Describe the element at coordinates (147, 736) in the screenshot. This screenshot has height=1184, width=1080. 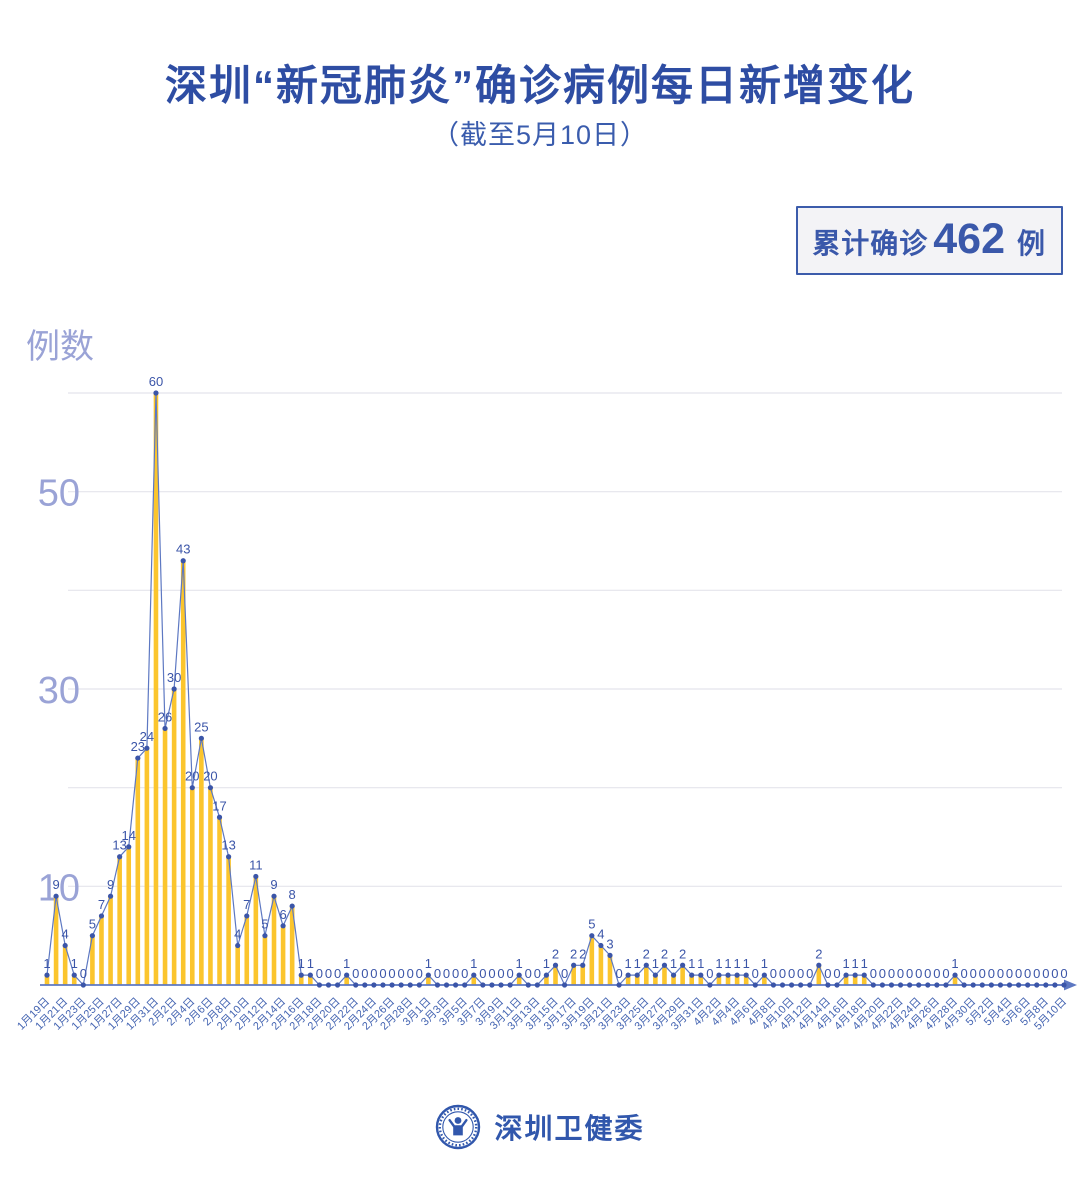
I see `value-label: 24` at that location.